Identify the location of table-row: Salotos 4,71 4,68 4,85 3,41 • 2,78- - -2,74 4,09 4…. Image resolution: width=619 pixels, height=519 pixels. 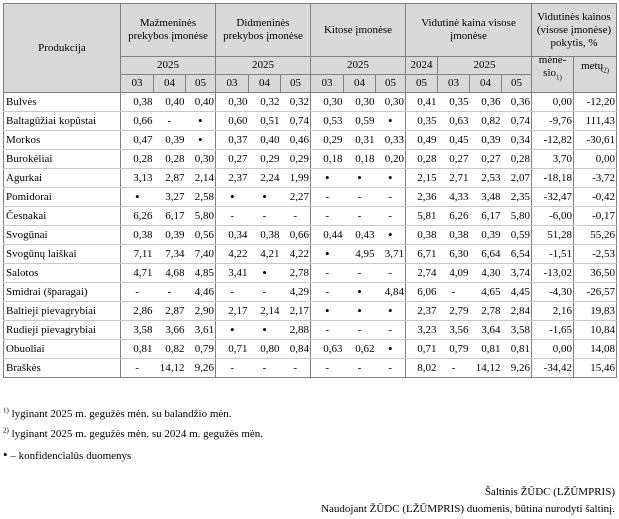
(310, 273).